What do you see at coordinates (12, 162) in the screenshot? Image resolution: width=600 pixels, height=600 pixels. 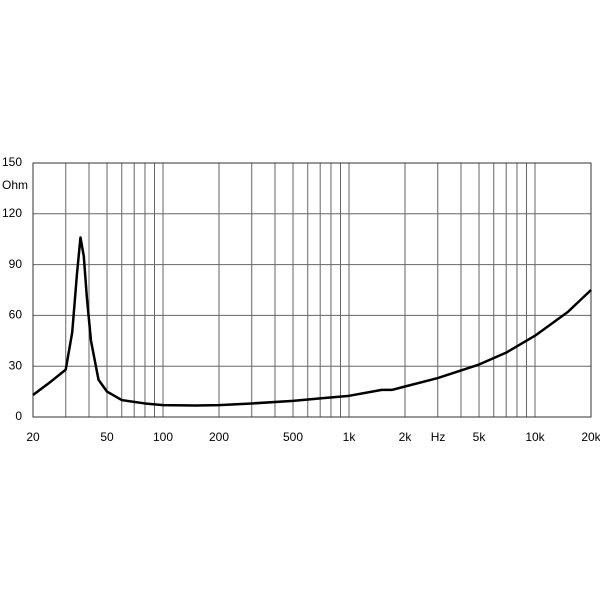 I see `y-tick-label: 150` at bounding box center [12, 162].